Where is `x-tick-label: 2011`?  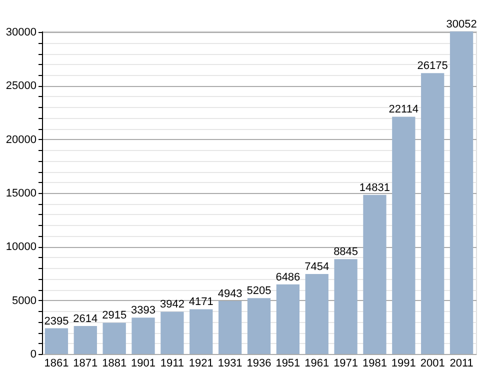
x-tick-label: 2011 is located at coordinates (462, 364).